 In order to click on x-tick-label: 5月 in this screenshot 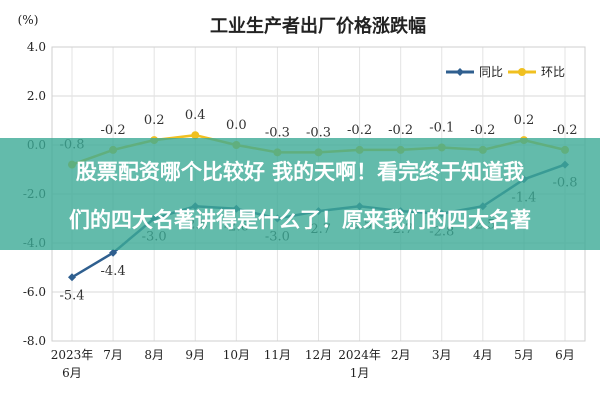, I will do `click(524, 355)`.